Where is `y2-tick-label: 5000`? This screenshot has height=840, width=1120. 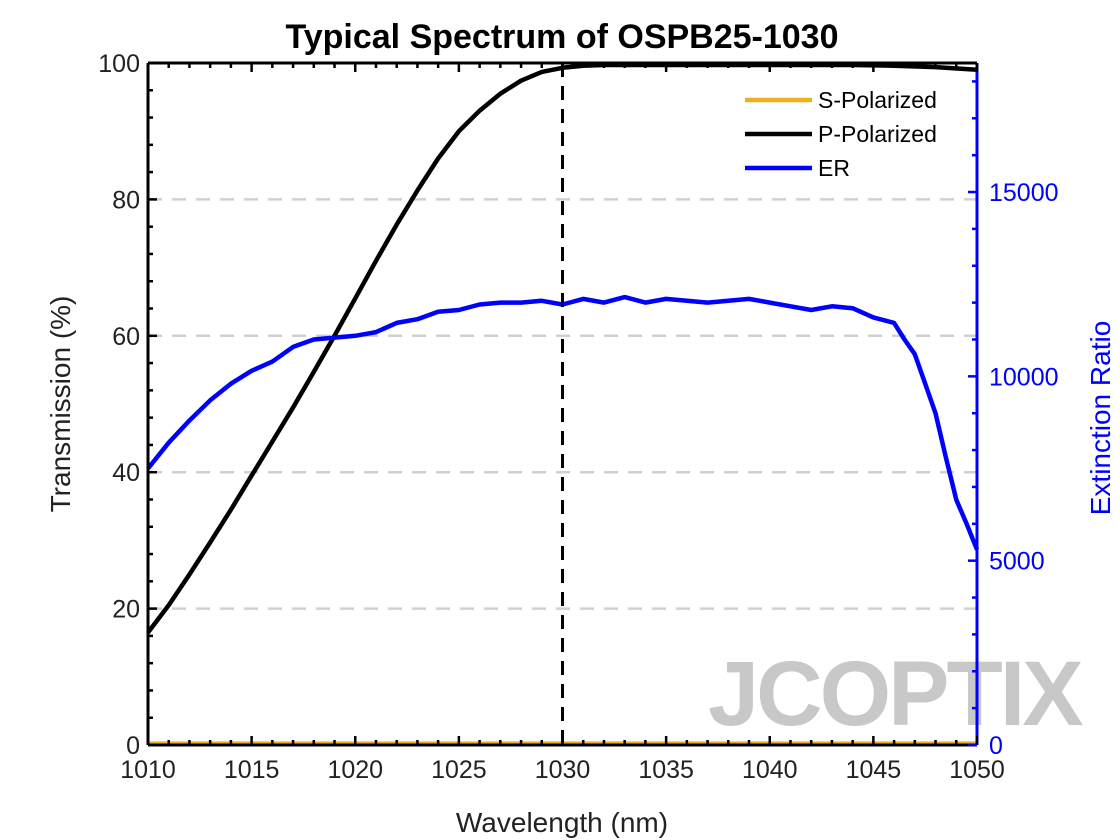
y2-tick-label: 5000 is located at coordinates (1017, 562).